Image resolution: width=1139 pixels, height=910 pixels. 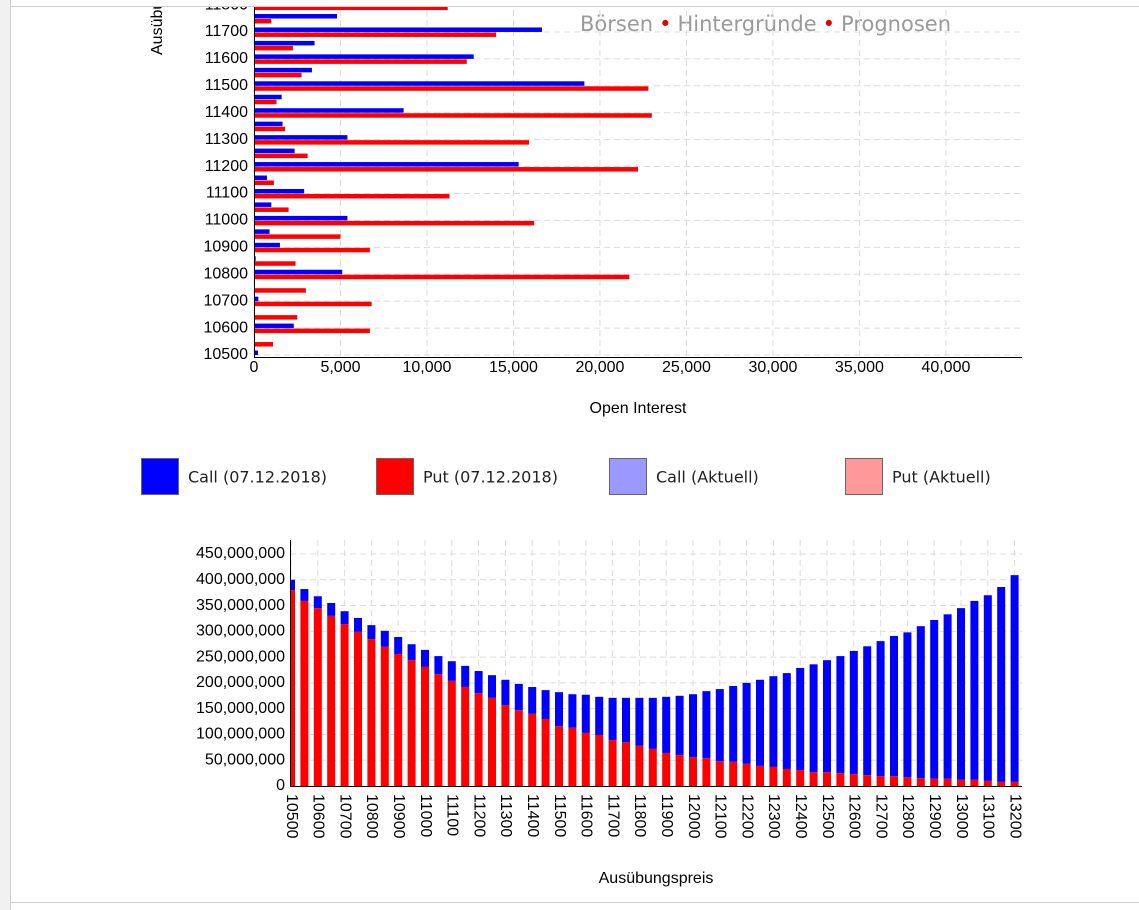 I want to click on x-tick-label: 11300, so click(x=505, y=815).